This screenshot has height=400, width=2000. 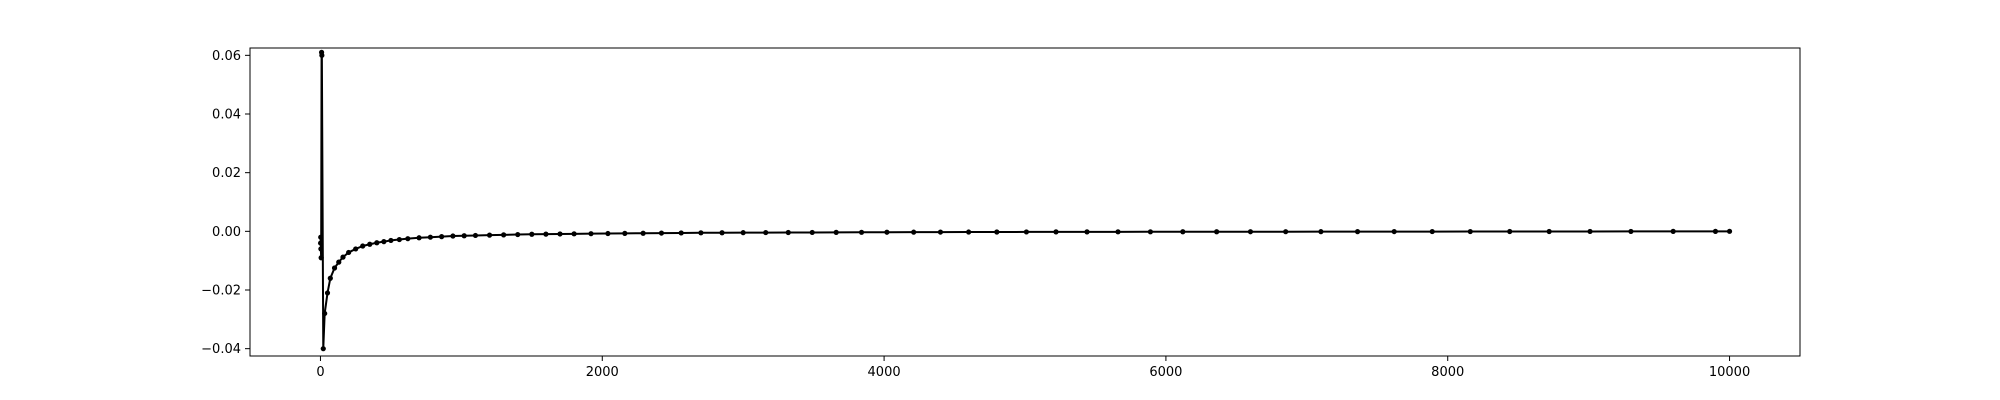 I want to click on y-tick-label: −0.04, so click(x=221, y=349).